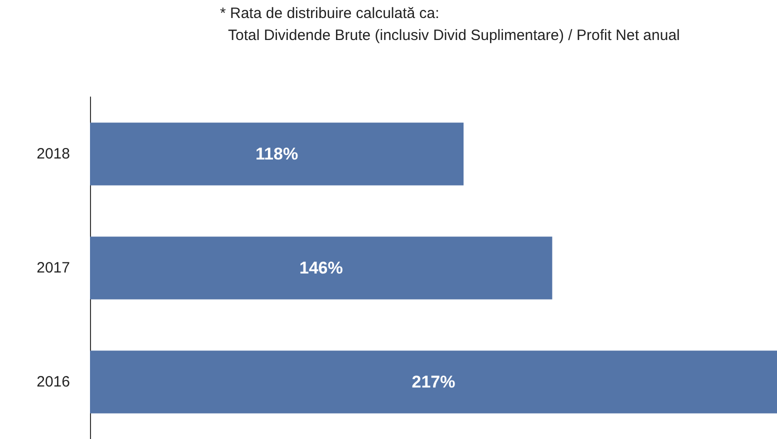 This screenshot has height=439, width=777. I want to click on y-tick-label: 2018, so click(53, 154).